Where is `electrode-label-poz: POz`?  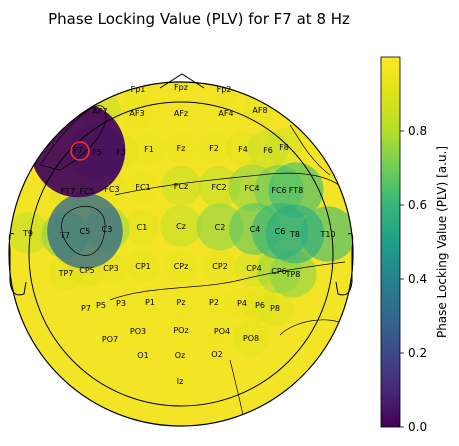
electrode-label-poz: POz is located at coordinates (180, 330).